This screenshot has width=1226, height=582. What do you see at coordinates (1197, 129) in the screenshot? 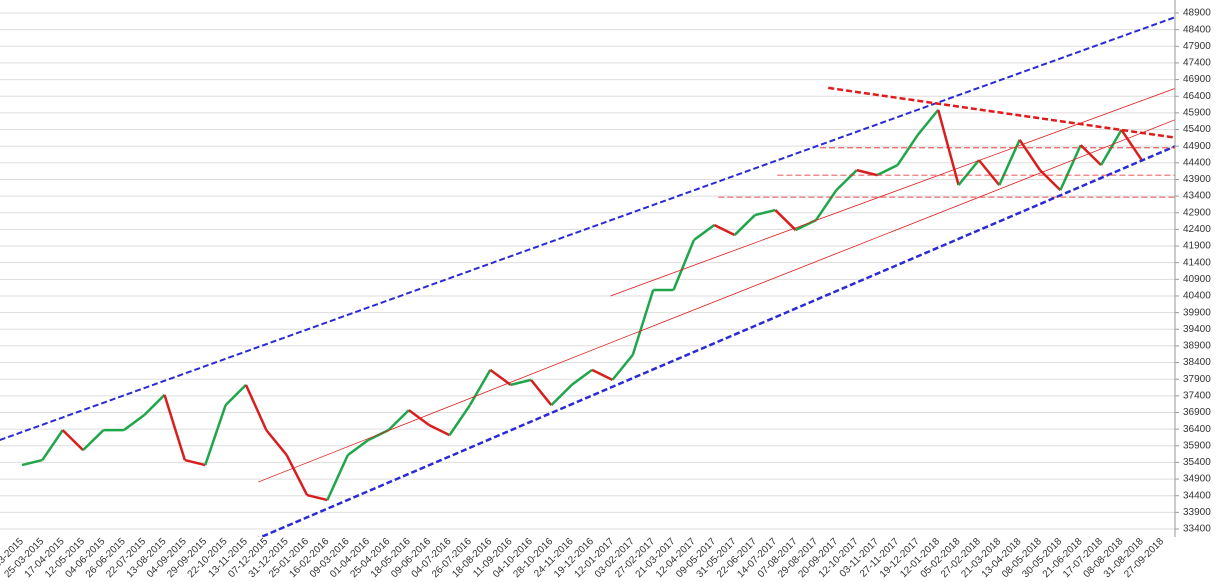
I see `y-tick-label: 45400` at bounding box center [1197, 129].